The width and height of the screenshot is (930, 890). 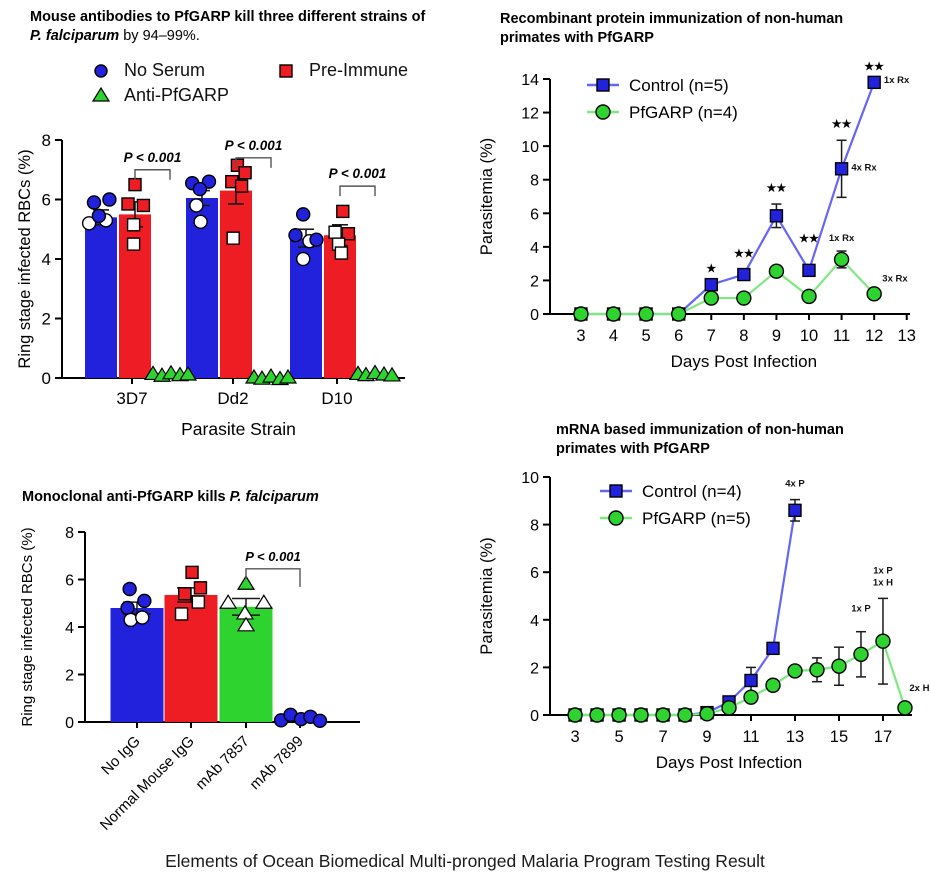 I want to click on pre-immune-marker-icon, so click(x=286, y=71).